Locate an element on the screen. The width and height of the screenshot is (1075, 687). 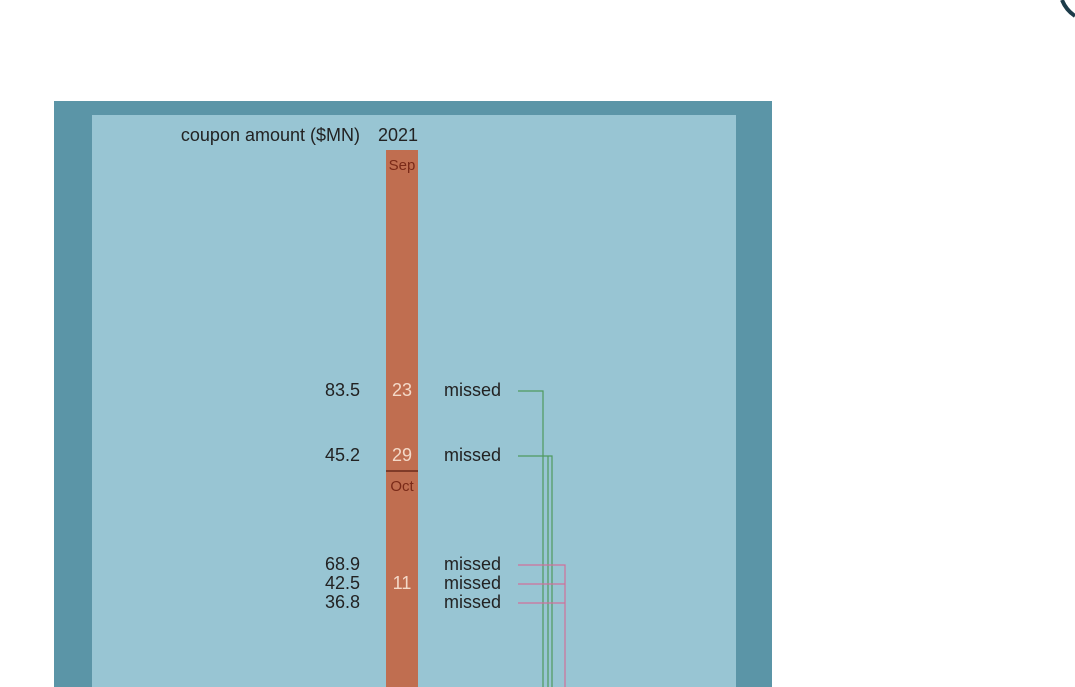
connectors is located at coordinates (542, 538).